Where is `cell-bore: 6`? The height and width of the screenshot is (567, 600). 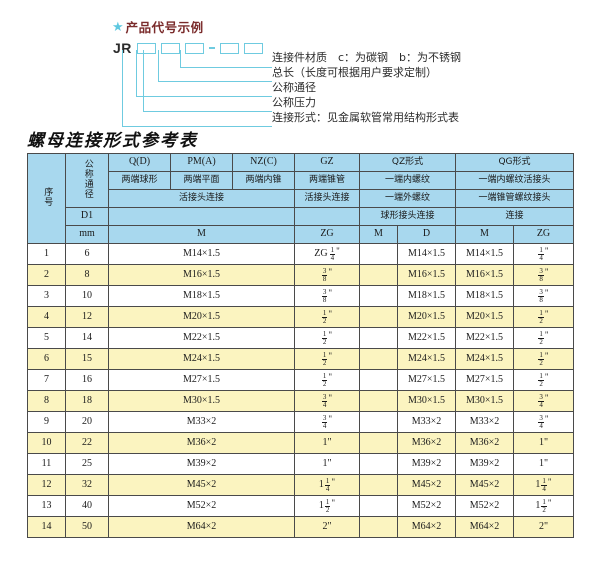 cell-bore: 6 is located at coordinates (87, 254).